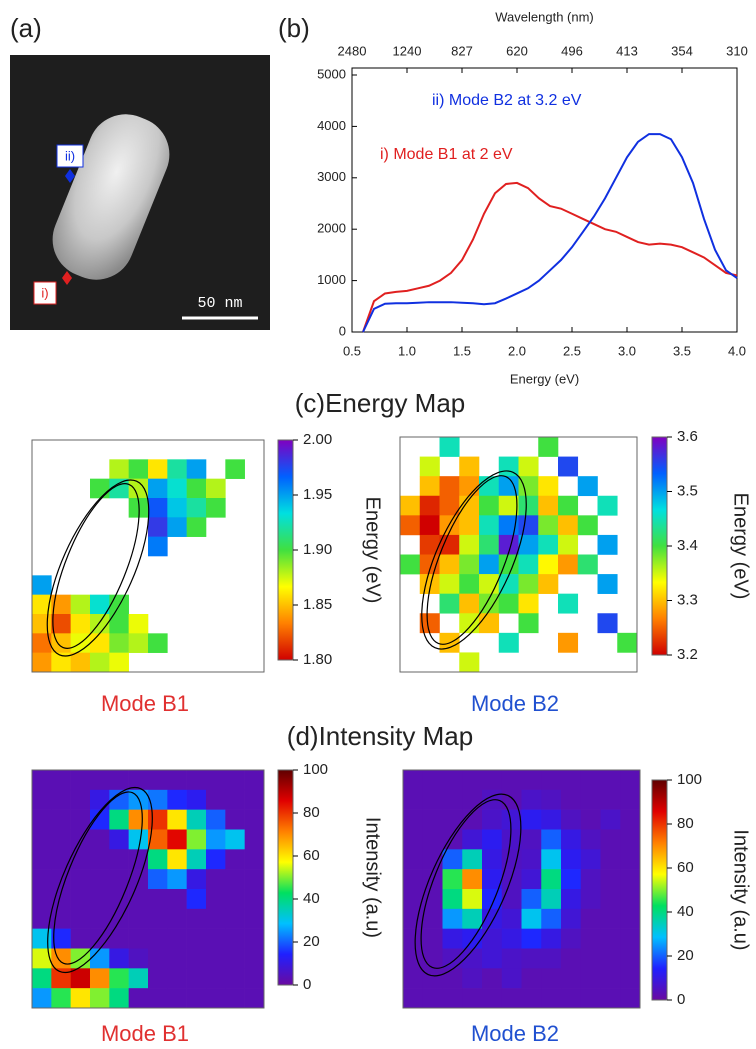  I want to click on series-line, so click(550, 233).